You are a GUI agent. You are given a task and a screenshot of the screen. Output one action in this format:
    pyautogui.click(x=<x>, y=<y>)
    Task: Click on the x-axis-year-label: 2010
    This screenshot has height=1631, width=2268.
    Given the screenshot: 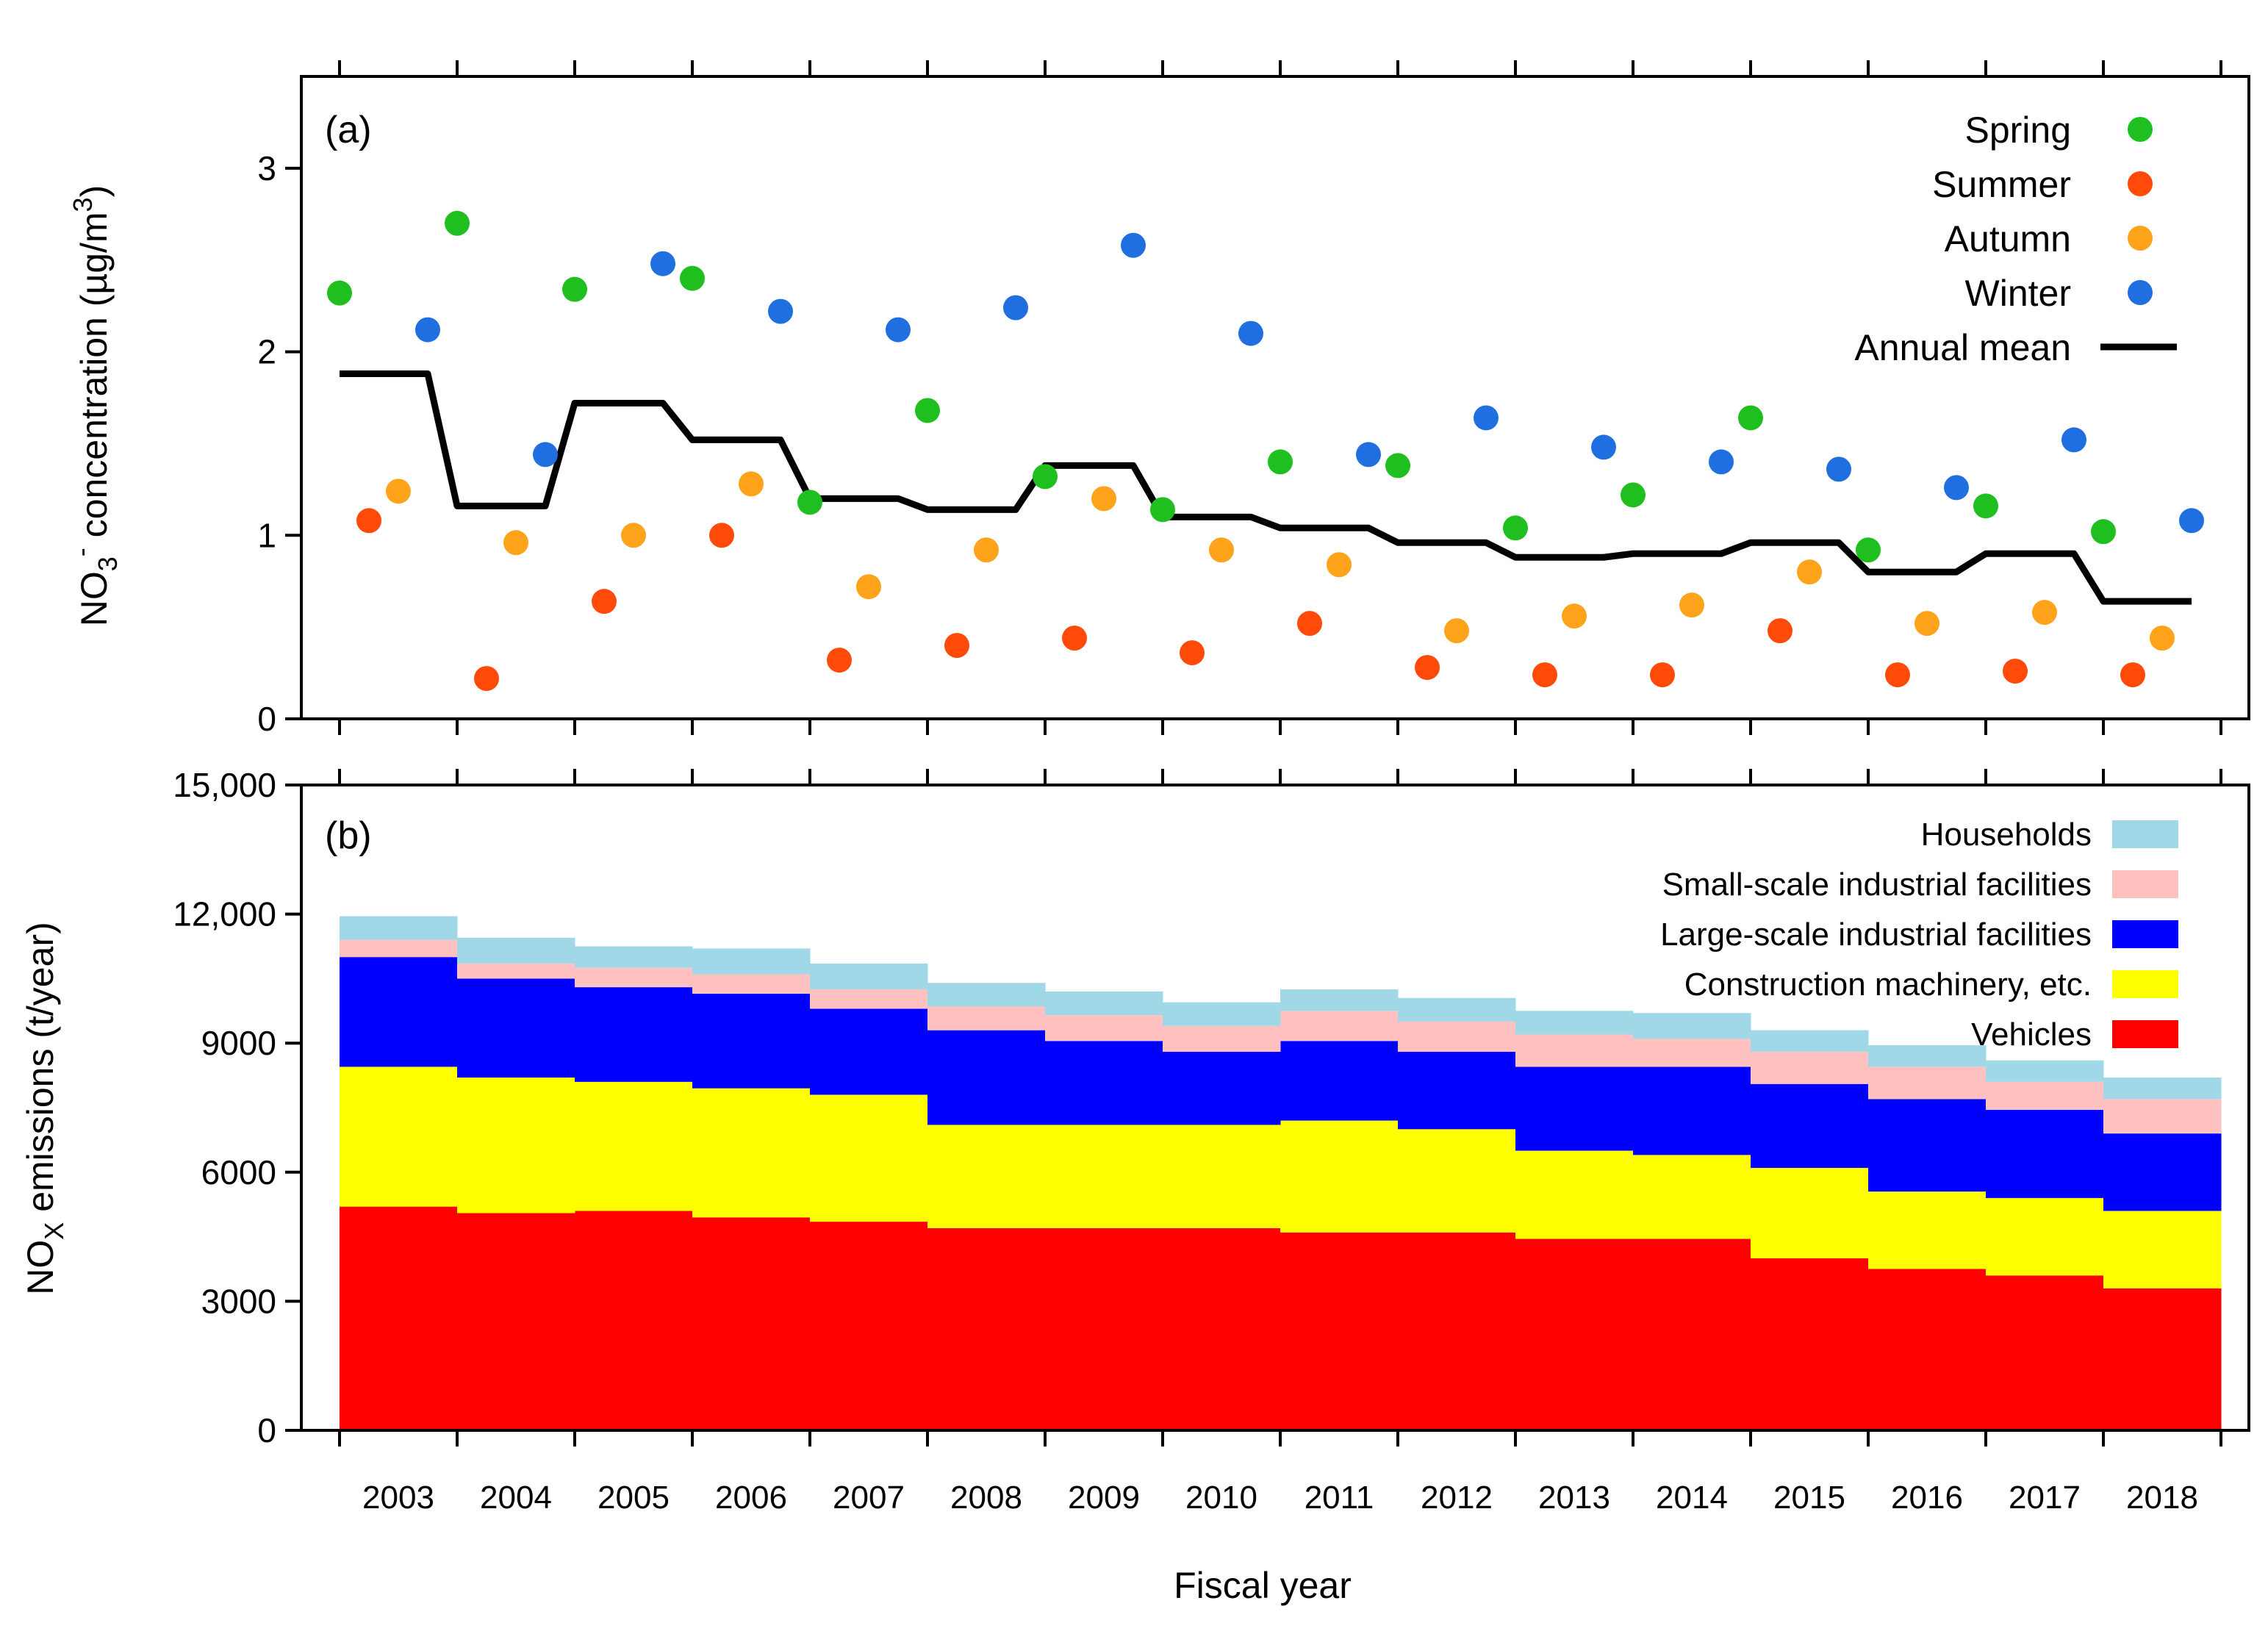 What is the action you would take?
    pyautogui.click(x=1221, y=1498)
    